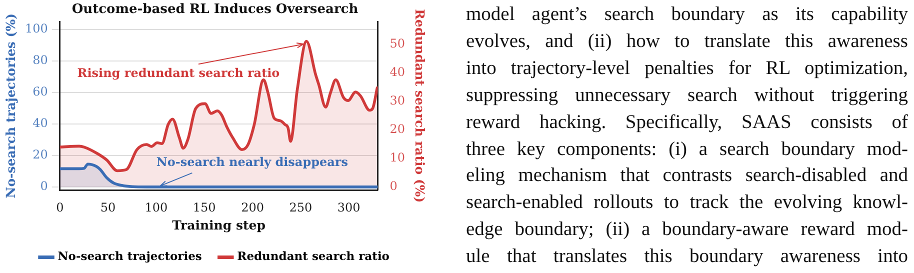 This screenshot has height=273, width=914. I want to click on y-tick-label: 20, so click(40, 155).